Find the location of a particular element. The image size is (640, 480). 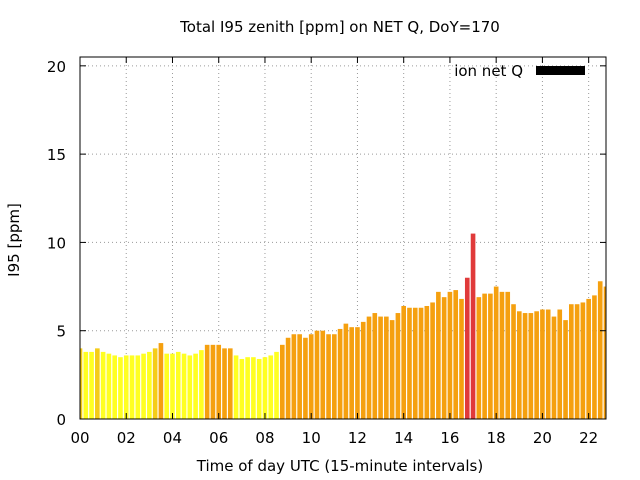

x-axis-label: Time of day UTC (15-minute intervals) is located at coordinates (339, 466).